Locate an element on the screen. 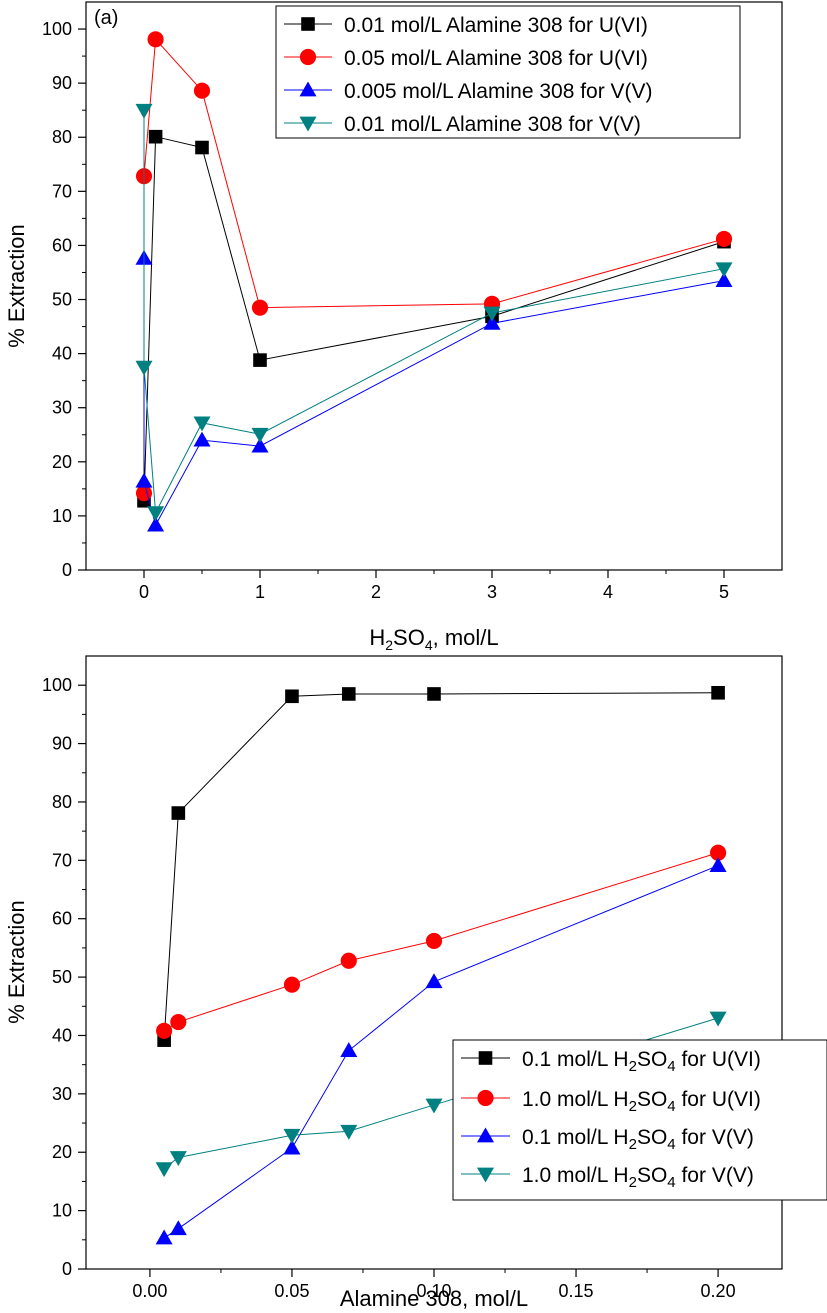  legend-box-a is located at coordinates (508, 72).